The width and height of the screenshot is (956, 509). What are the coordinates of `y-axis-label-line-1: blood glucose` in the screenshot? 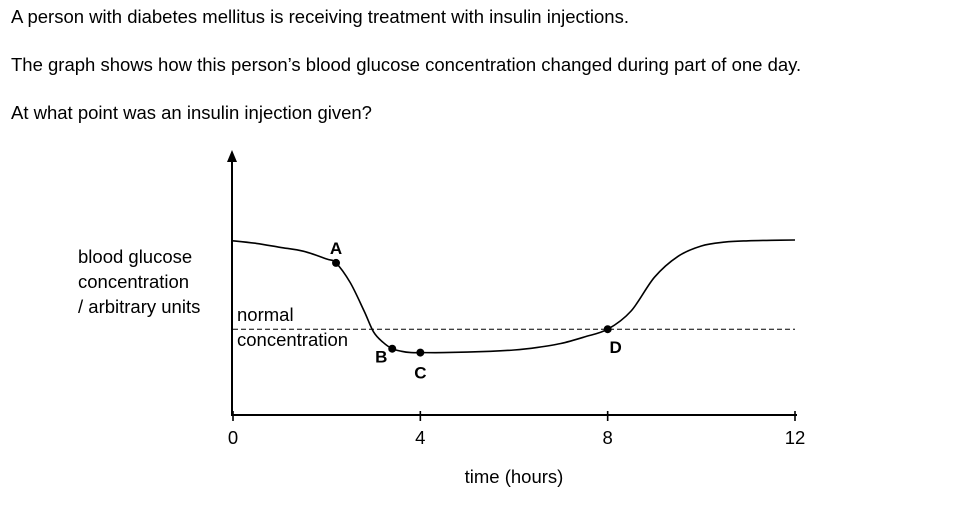 It's located at (135, 256).